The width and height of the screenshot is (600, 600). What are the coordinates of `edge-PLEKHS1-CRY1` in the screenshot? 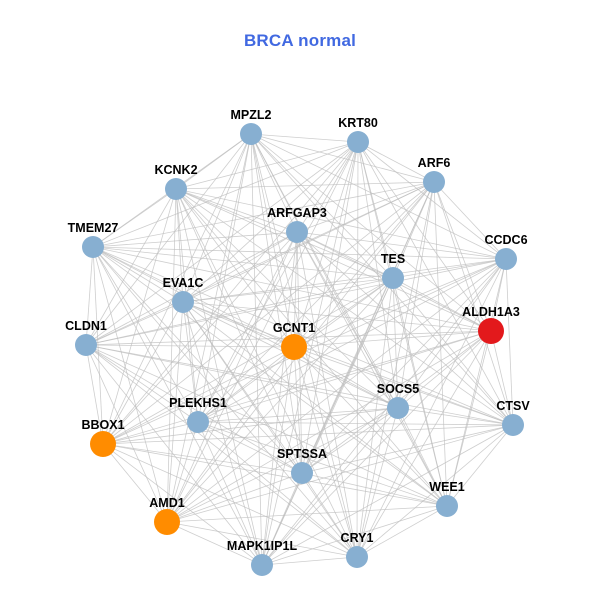 It's located at (277, 489).